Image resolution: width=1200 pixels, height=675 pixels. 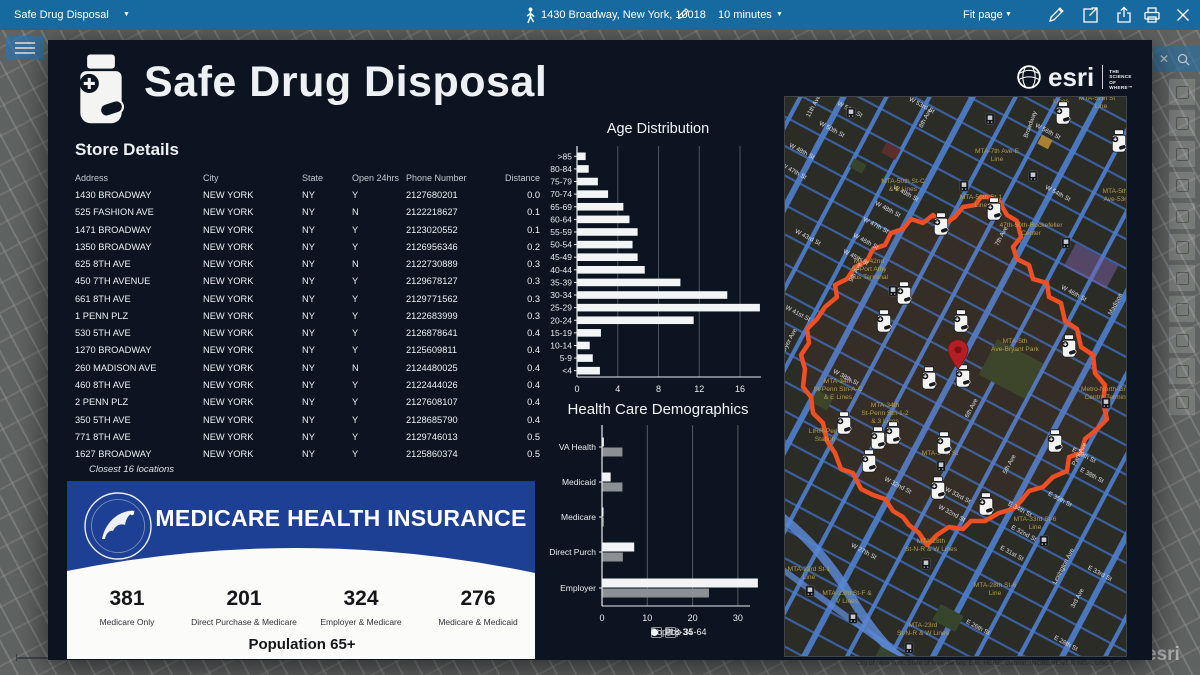 What do you see at coordinates (355, 264) in the screenshot?
I see `table-cell: N` at bounding box center [355, 264].